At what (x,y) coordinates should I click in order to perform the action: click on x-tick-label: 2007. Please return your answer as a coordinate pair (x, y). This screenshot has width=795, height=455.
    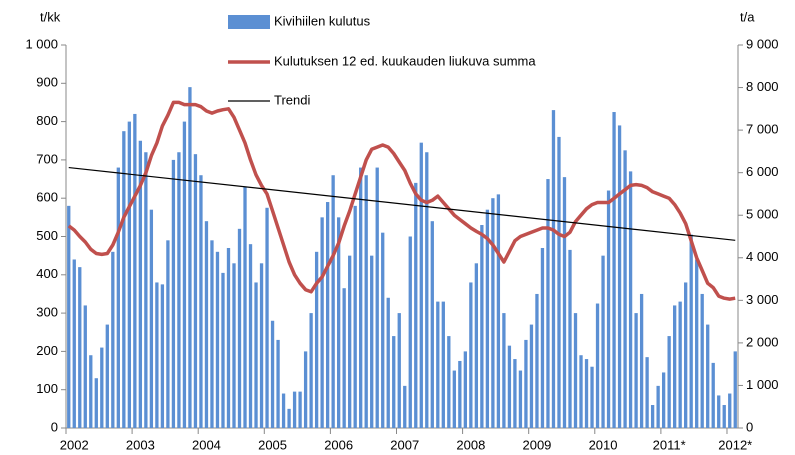
    Looking at the image, I should click on (404, 444).